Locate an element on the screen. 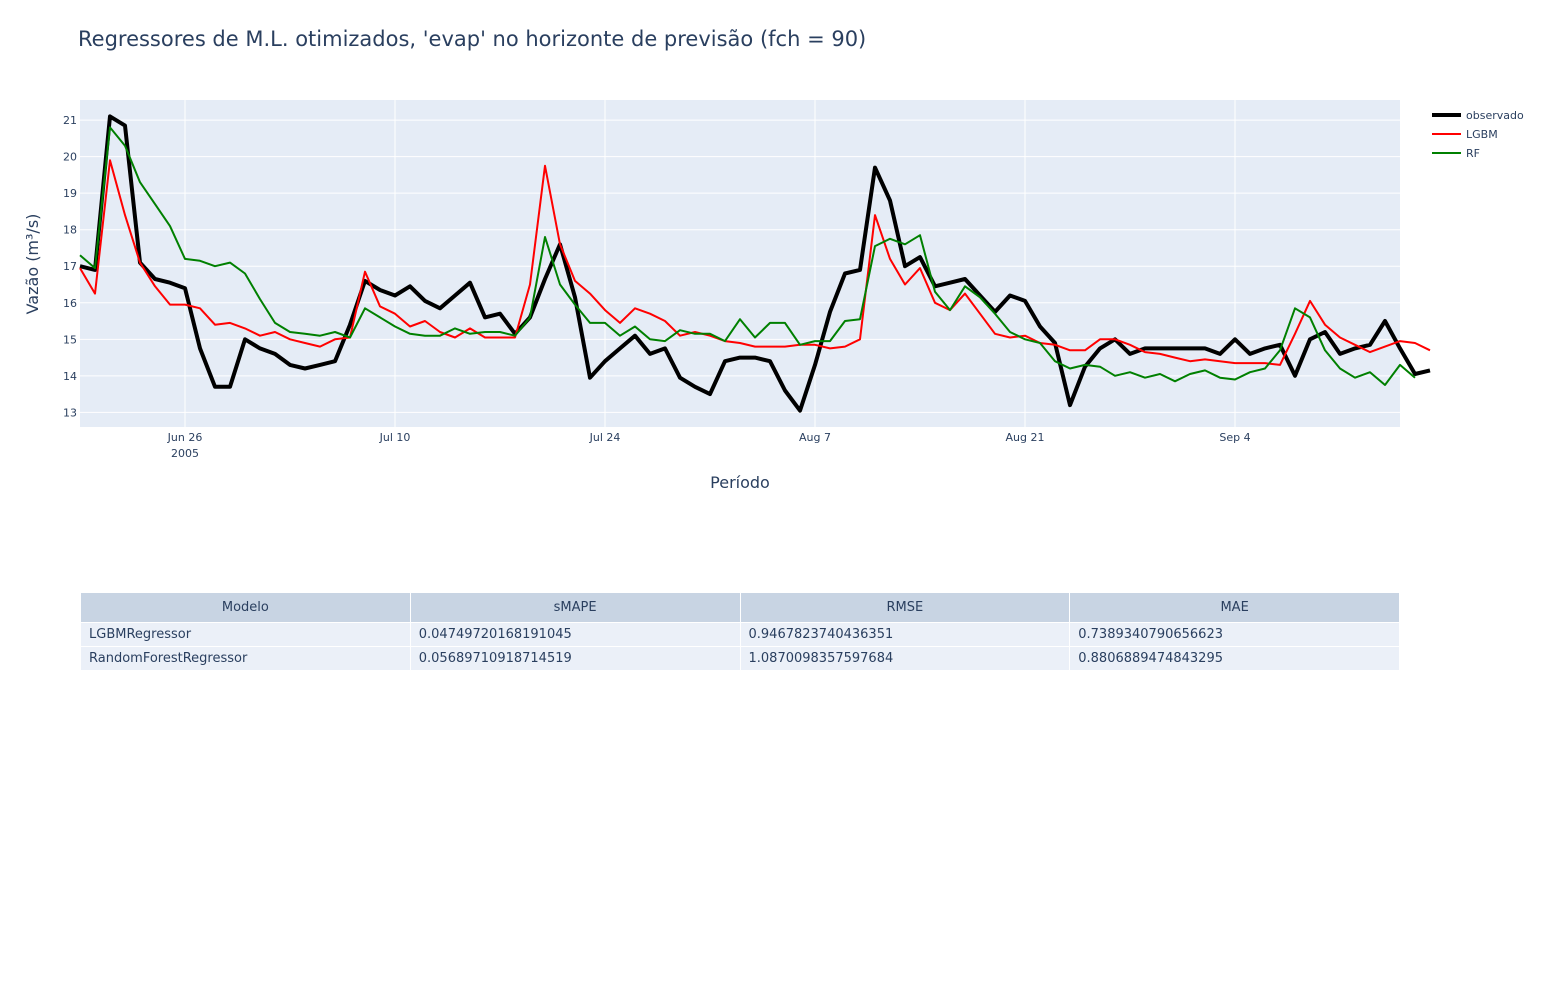  cell-smape: 0.04749720168191045 is located at coordinates (575, 634).